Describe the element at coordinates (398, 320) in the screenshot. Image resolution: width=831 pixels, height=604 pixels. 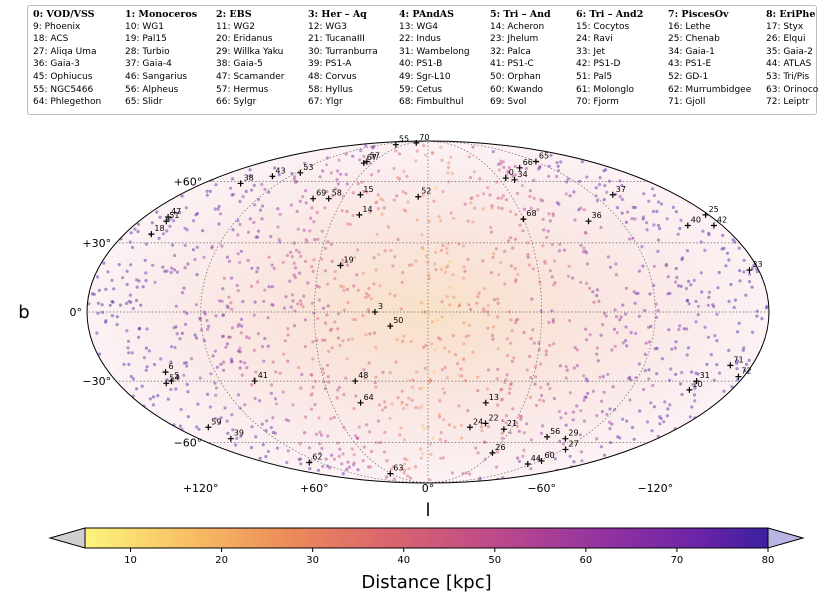
I see `stream-label: 50` at that location.